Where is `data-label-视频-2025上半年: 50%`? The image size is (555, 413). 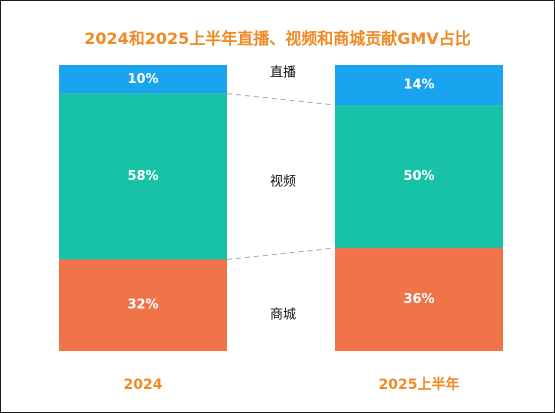 data-label-视频-2025上半年: 50% is located at coordinates (418, 176).